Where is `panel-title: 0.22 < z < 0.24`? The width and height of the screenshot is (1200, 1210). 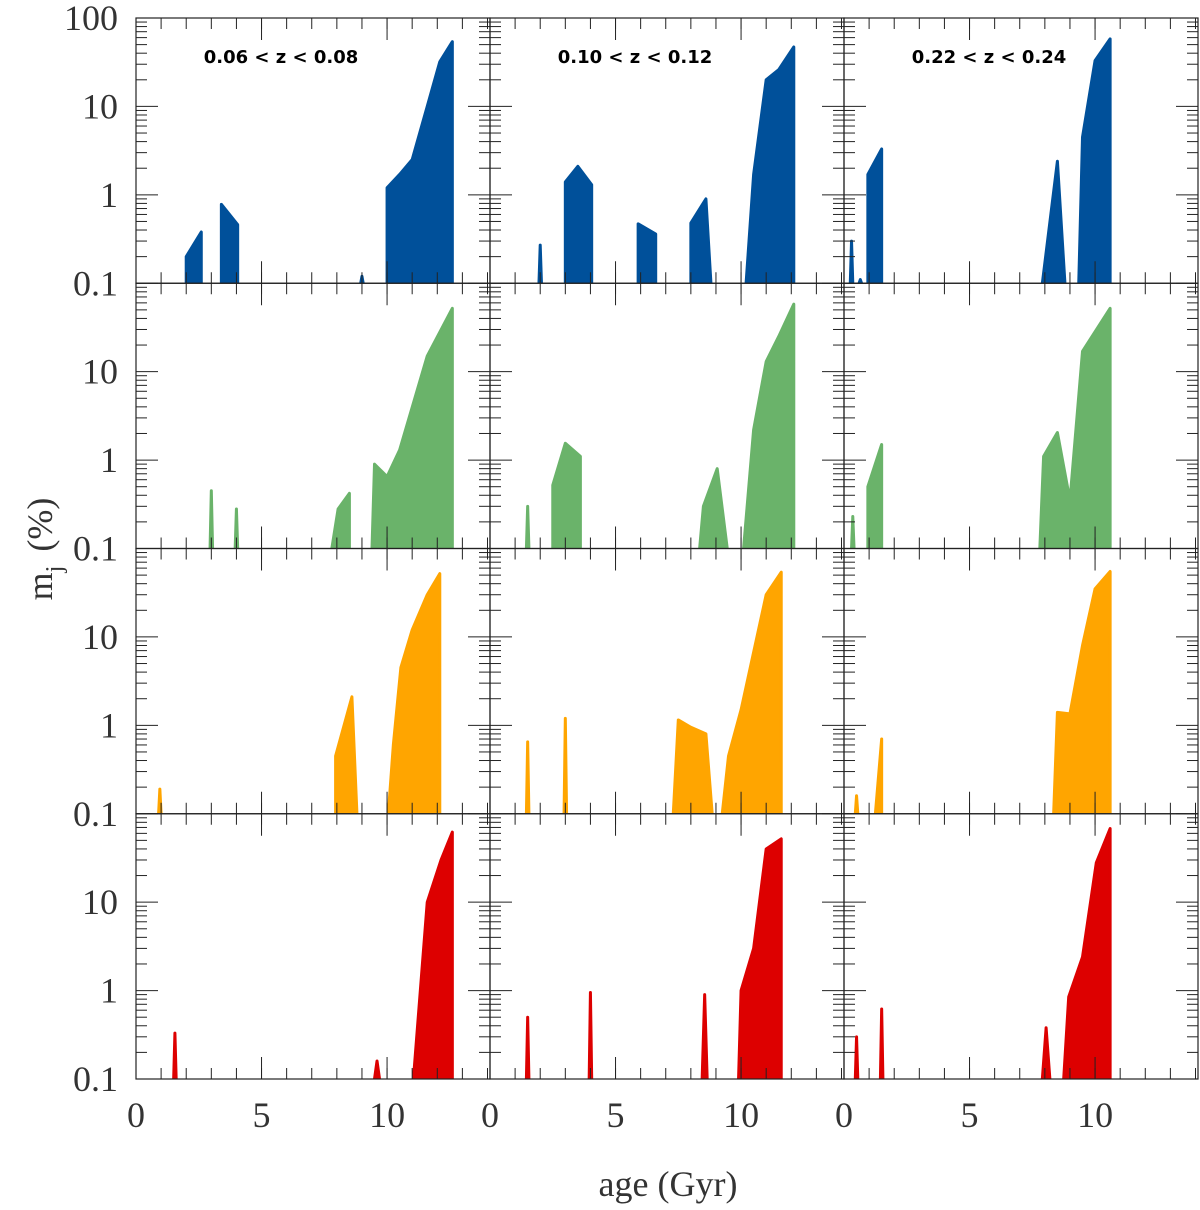 panel-title: 0.22 < z < 0.24 is located at coordinates (989, 57).